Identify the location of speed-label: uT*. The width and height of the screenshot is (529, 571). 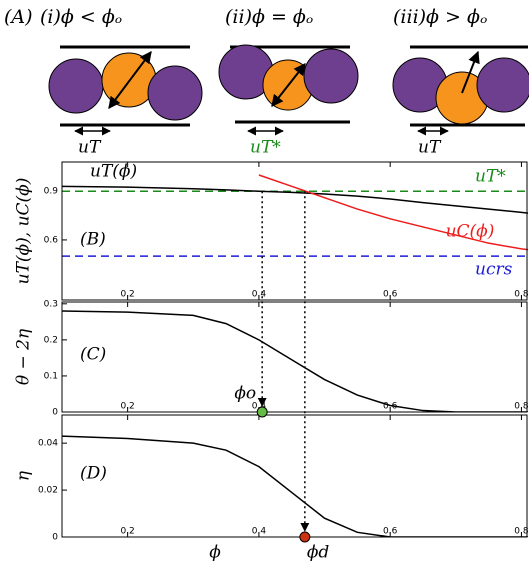
(265, 148).